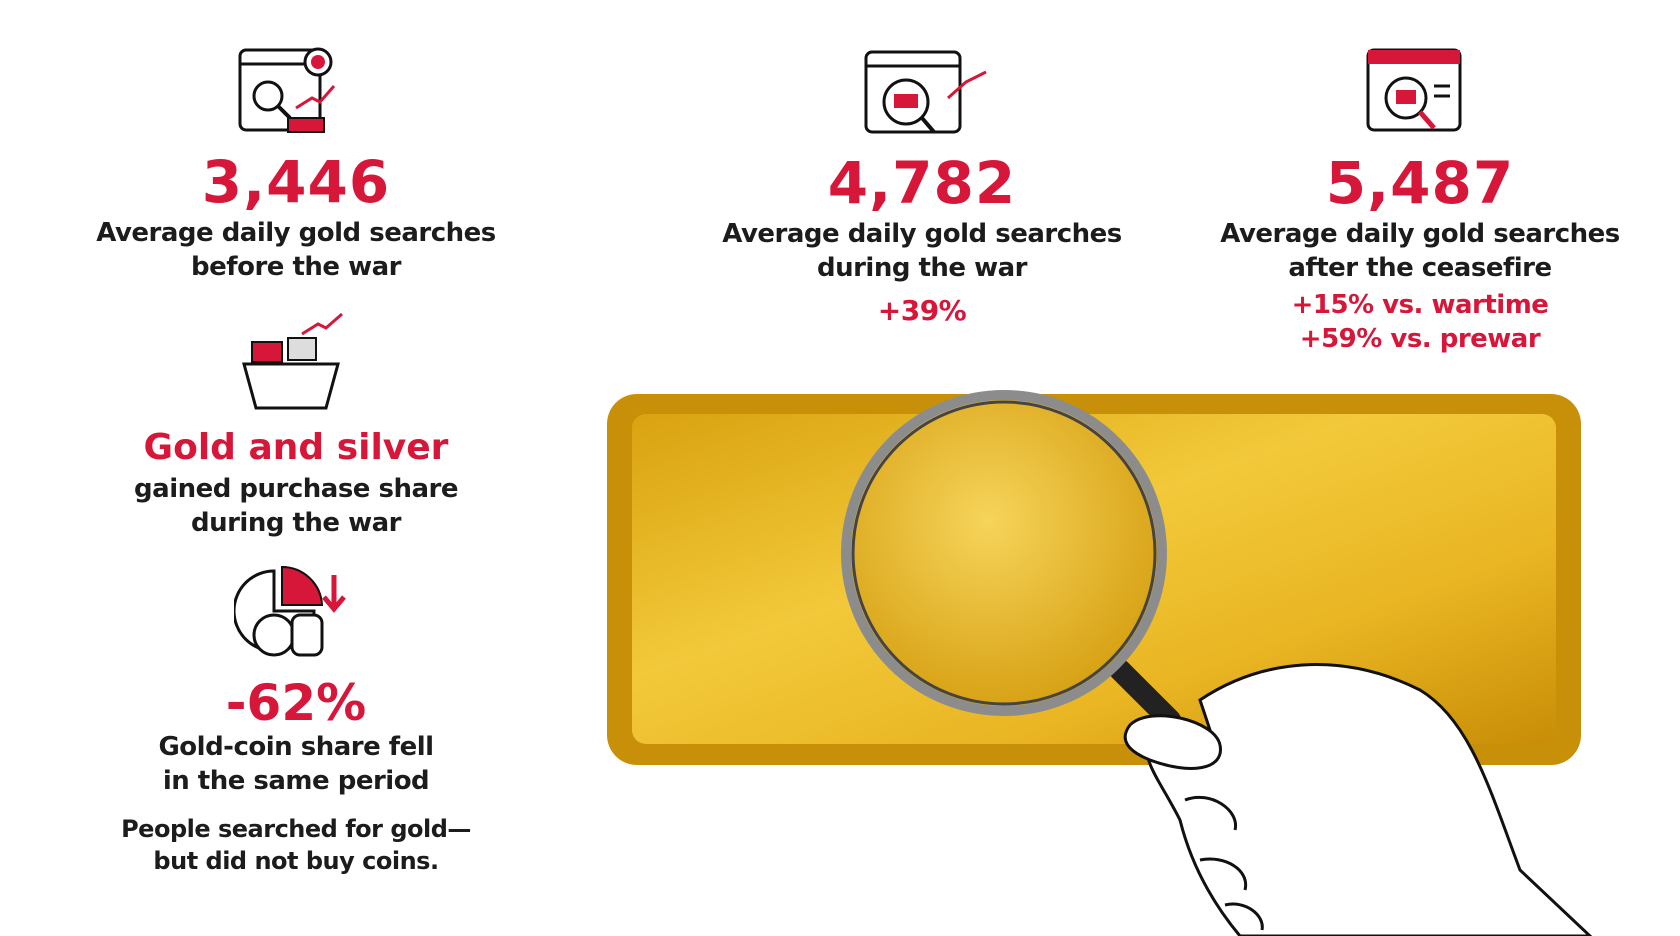 This screenshot has width=1680, height=936. I want to click on thumb, so click(1172, 742).